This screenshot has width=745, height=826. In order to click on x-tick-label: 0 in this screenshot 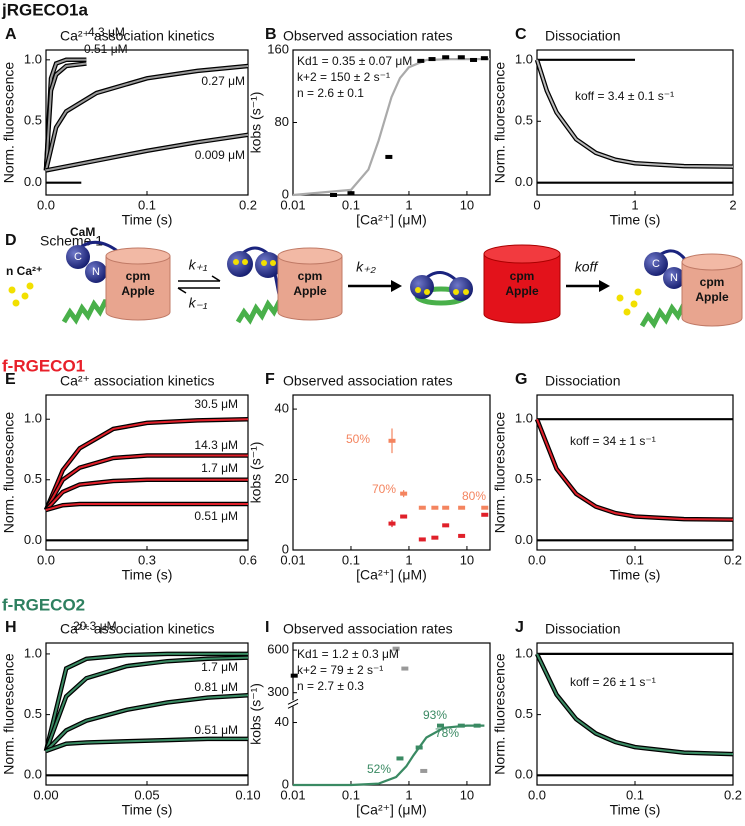, I will do `click(536, 204)`.